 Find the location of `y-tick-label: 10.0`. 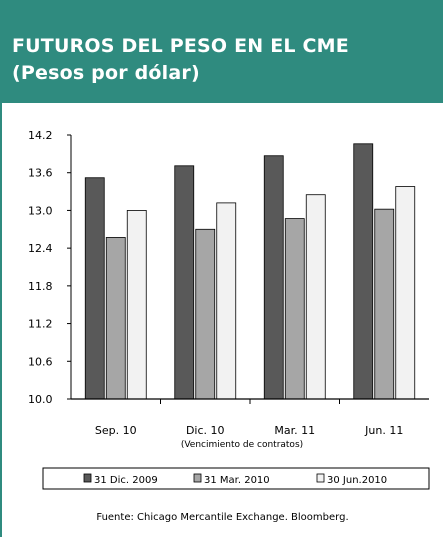

y-tick-label: 10.0 is located at coordinates (40, 399).